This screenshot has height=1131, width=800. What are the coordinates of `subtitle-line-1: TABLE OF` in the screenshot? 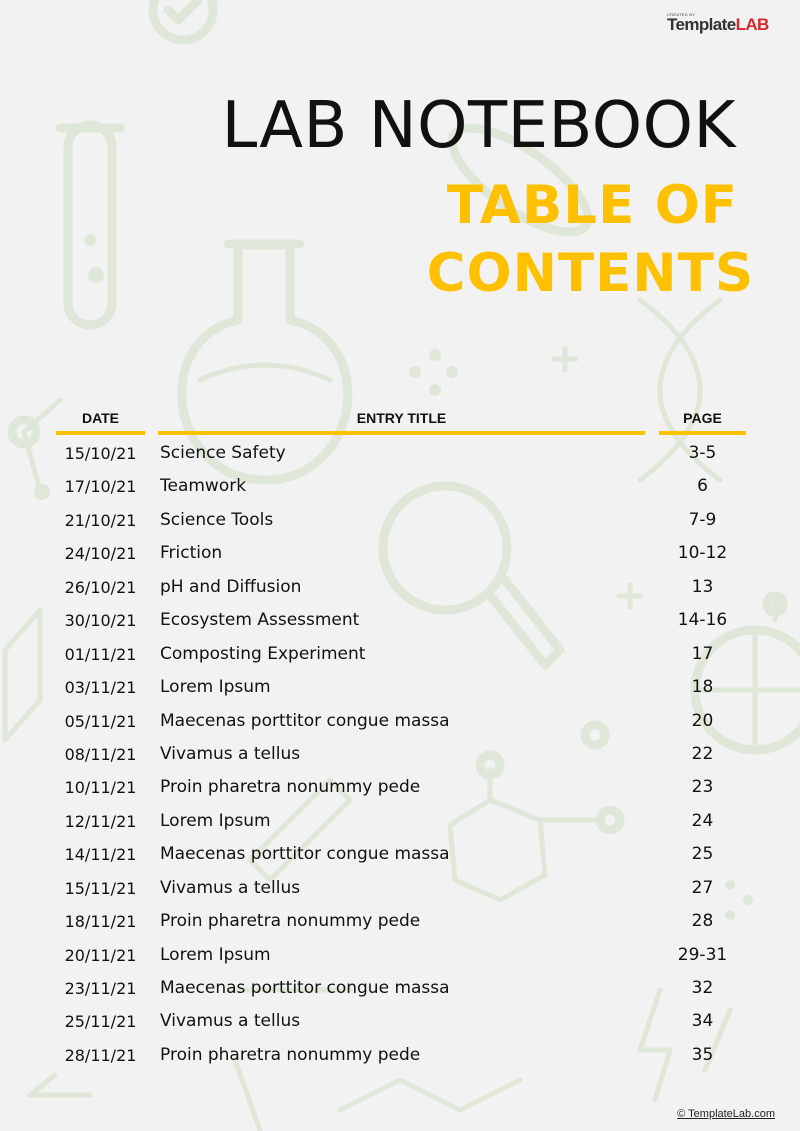 It's located at (592, 205).